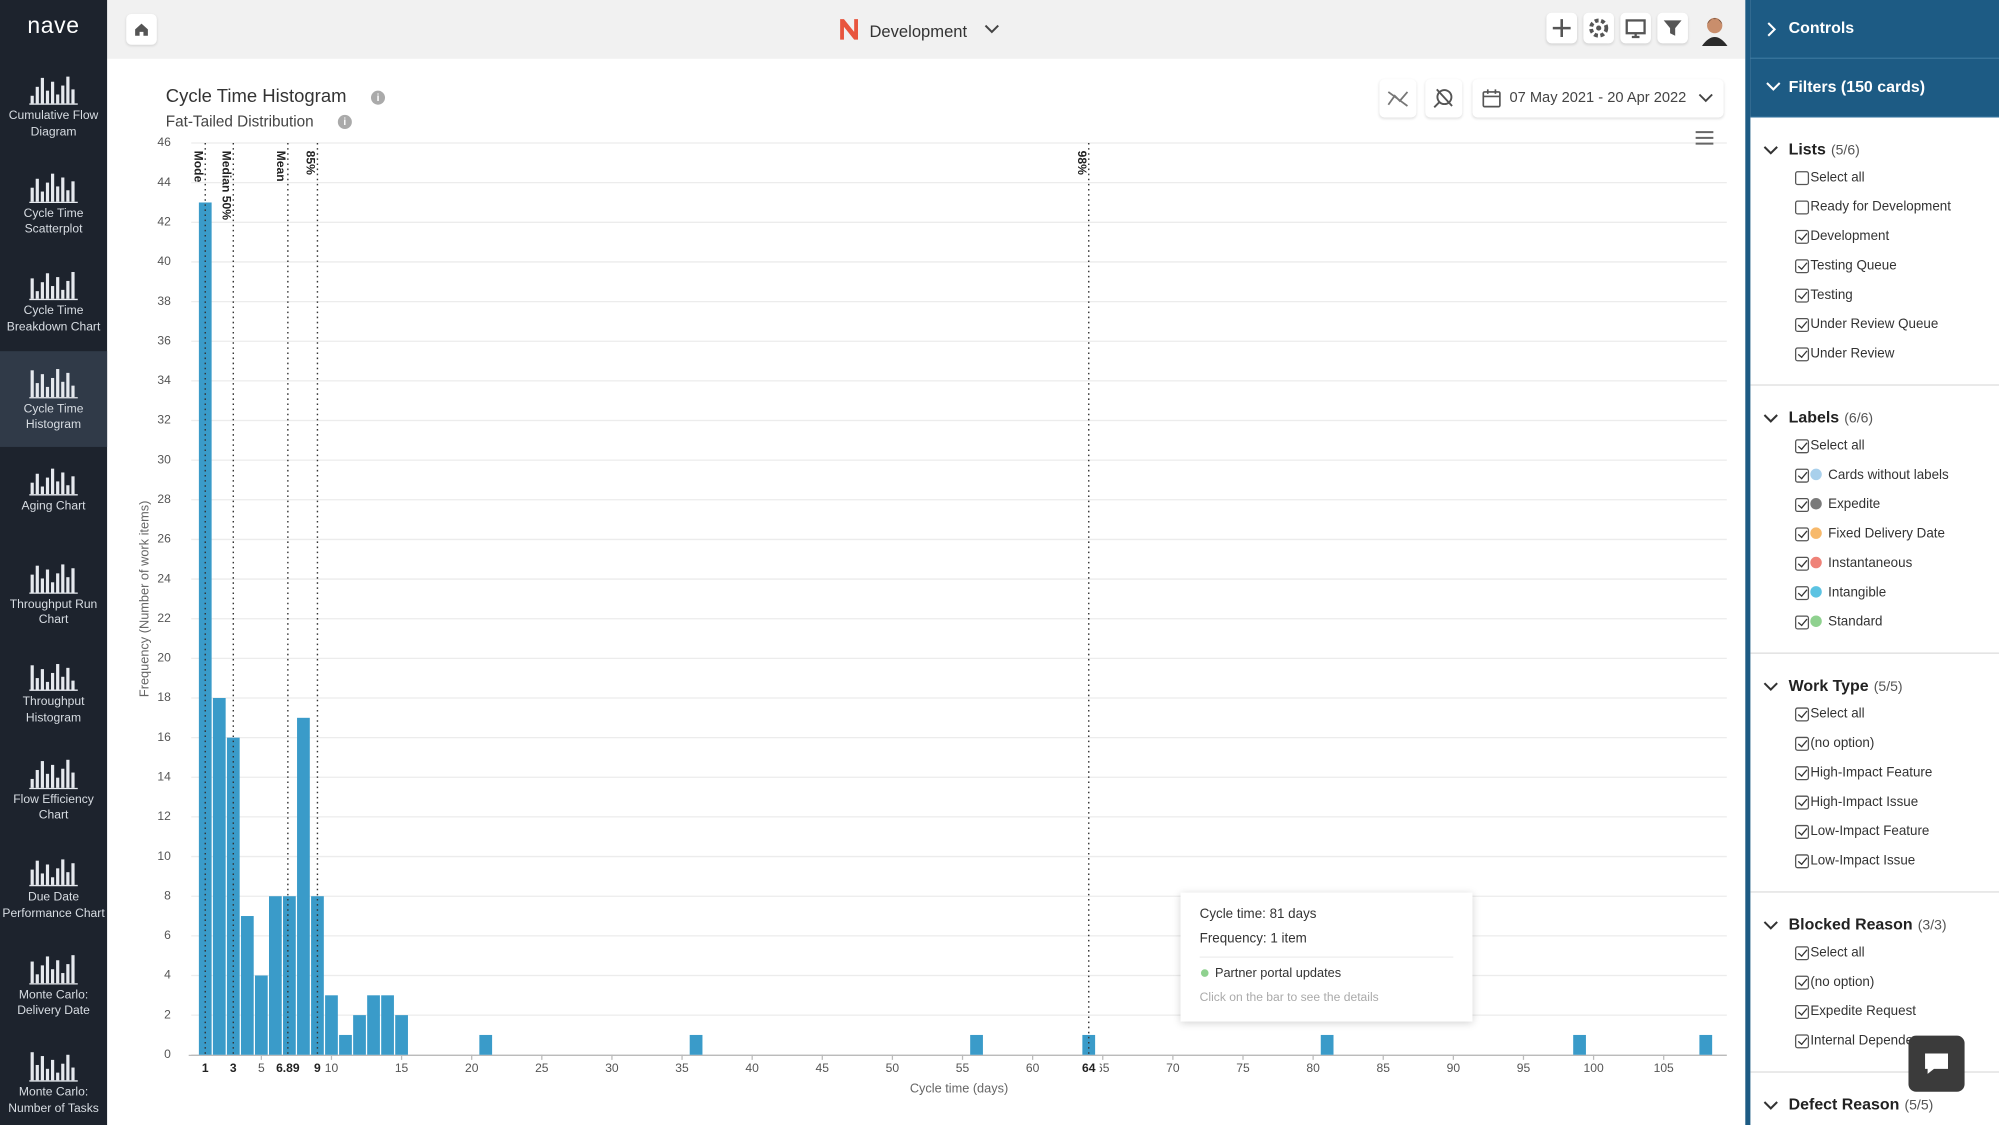  Describe the element at coordinates (1874, 861) in the screenshot. I see `filter-option: Low-Impact Issue` at that location.